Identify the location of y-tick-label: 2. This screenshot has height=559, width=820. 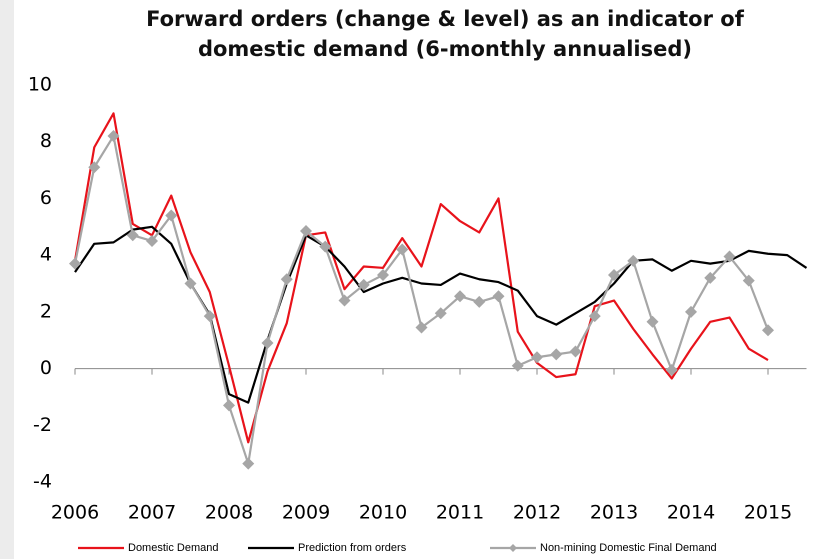
(46, 311).